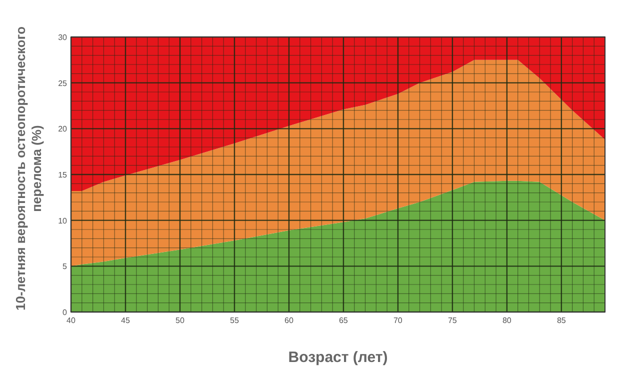  Describe the element at coordinates (65, 312) in the screenshot. I see `y-tick-label: 0` at that location.